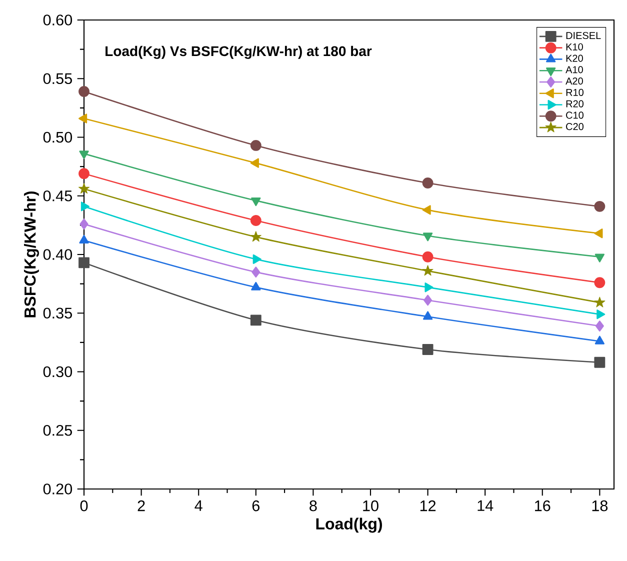 This screenshot has width=627, height=561. What do you see at coordinates (84, 506) in the screenshot?
I see `x-tick-label: 0` at bounding box center [84, 506].